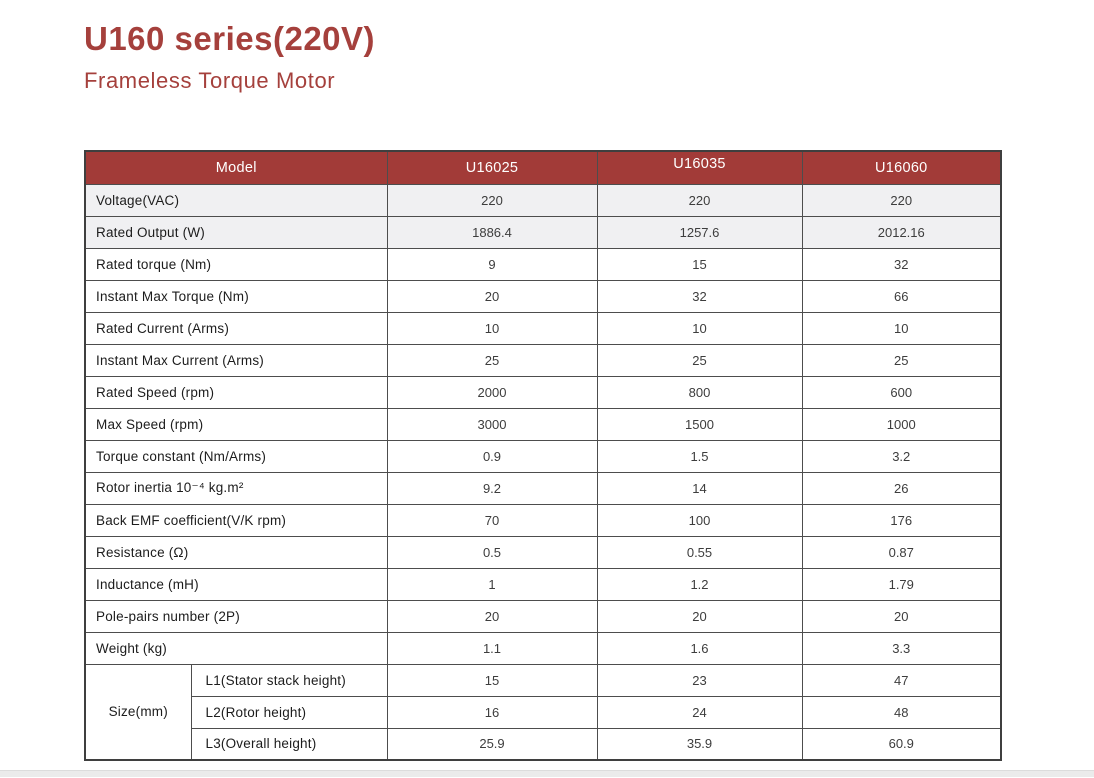 This screenshot has width=1094, height=778. What do you see at coordinates (236, 456) in the screenshot?
I see `spec-row-label: Torque constant (Nm/Arms)` at bounding box center [236, 456].